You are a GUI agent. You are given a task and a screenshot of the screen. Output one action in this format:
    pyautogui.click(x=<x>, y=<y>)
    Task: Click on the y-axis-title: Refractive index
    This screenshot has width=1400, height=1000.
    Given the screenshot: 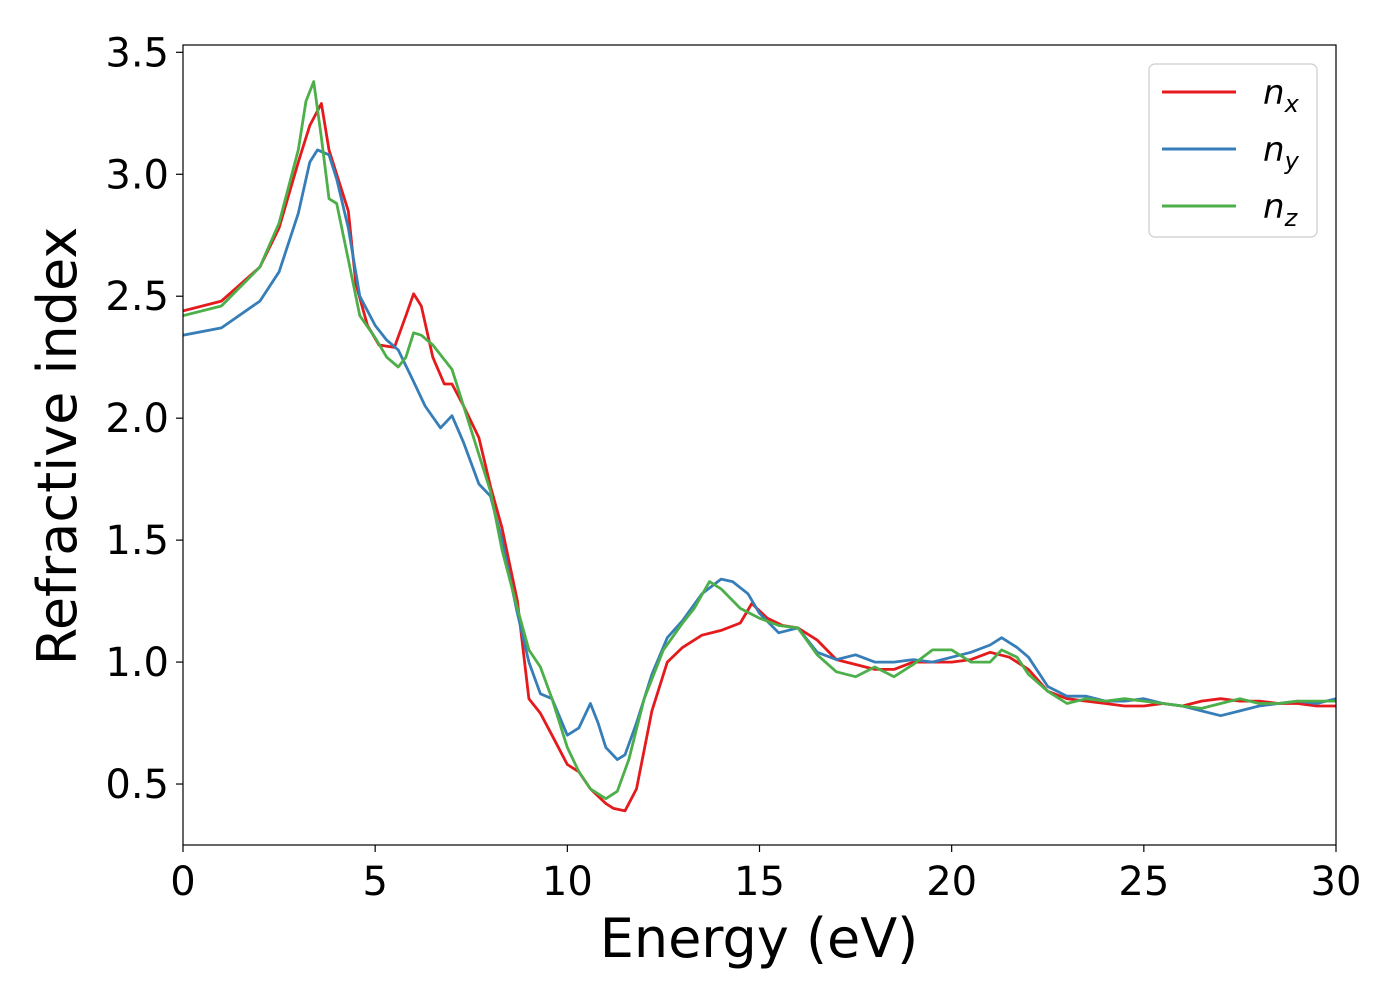 What is the action you would take?
    pyautogui.click(x=57, y=446)
    